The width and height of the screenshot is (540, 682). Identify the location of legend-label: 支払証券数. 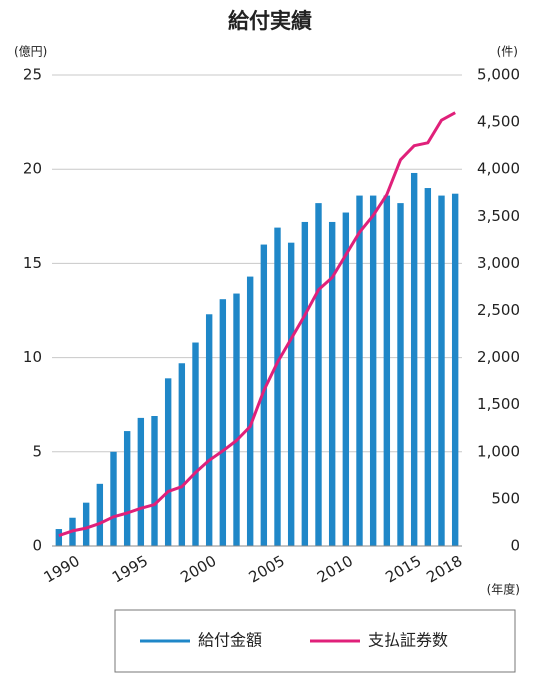
(408, 640).